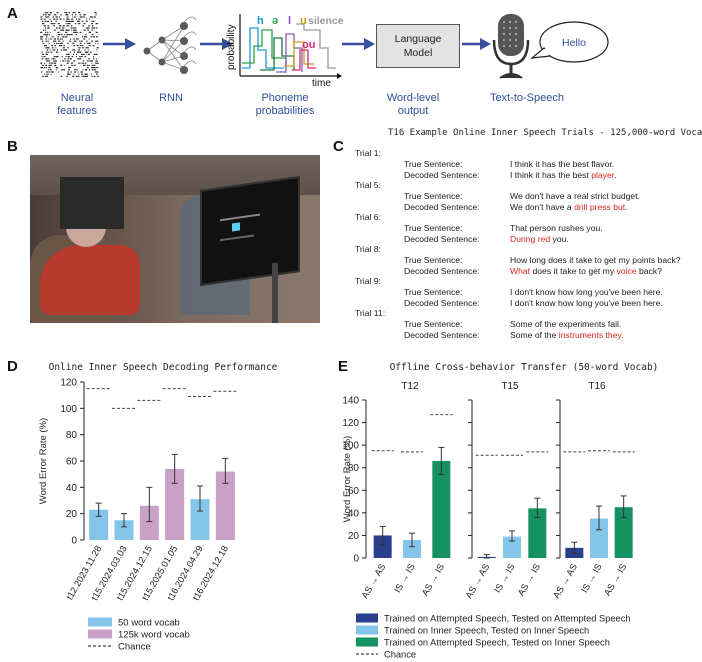 The height and width of the screenshot is (662, 702). Describe the element at coordinates (170, 45) in the screenshot. I see `rnn-network-icon` at that location.